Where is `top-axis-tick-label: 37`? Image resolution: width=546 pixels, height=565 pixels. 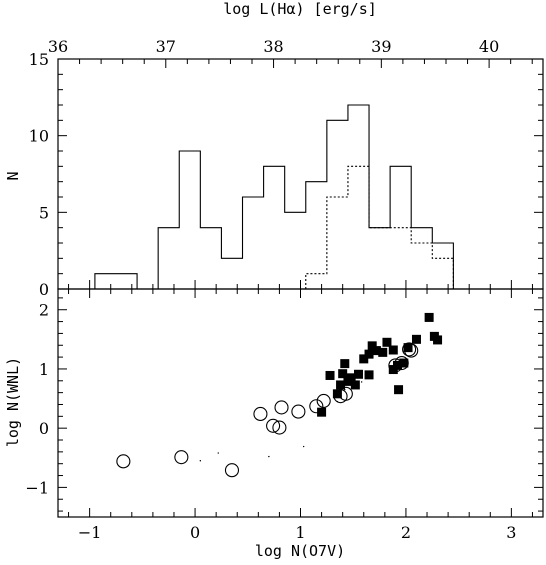
top-axis-tick-label: 37 is located at coordinates (166, 46).